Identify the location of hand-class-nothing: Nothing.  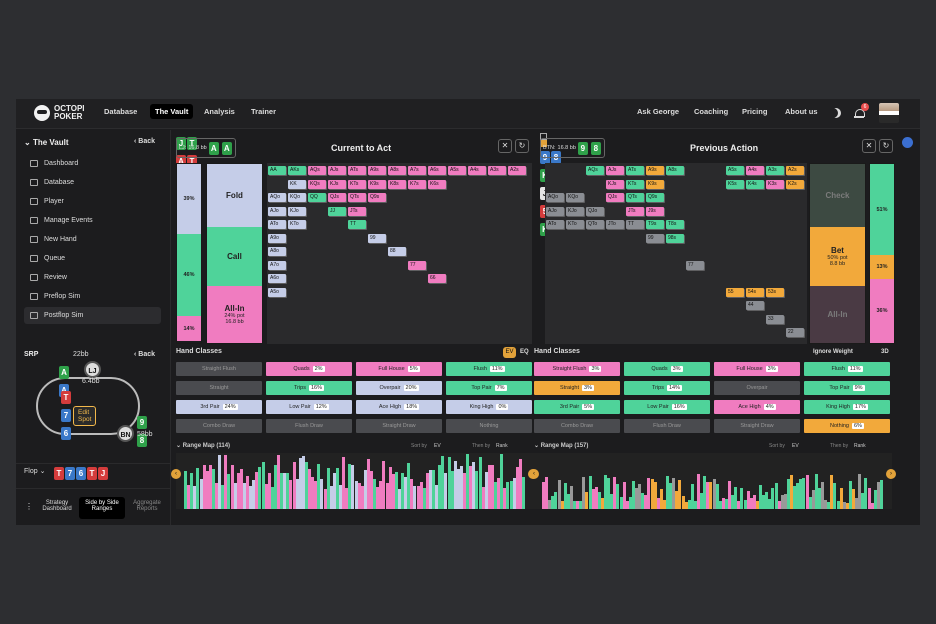
(489, 426).